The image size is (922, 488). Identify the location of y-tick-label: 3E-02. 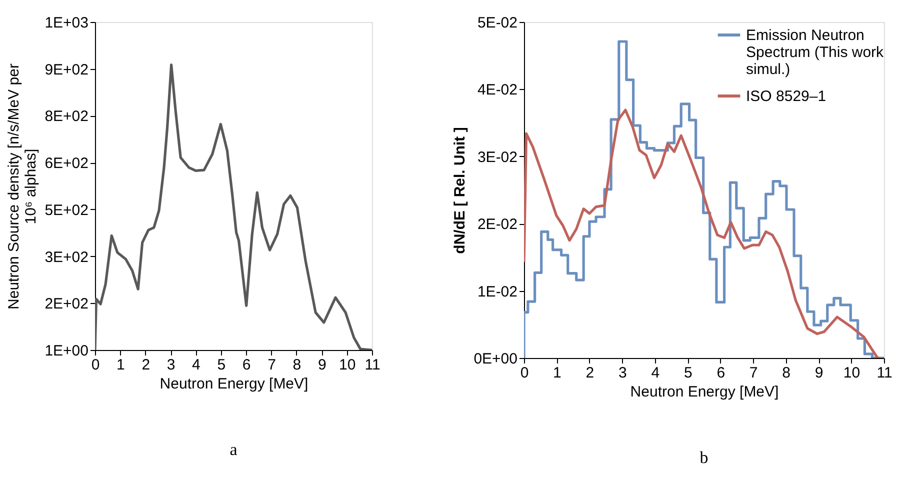
(497, 157).